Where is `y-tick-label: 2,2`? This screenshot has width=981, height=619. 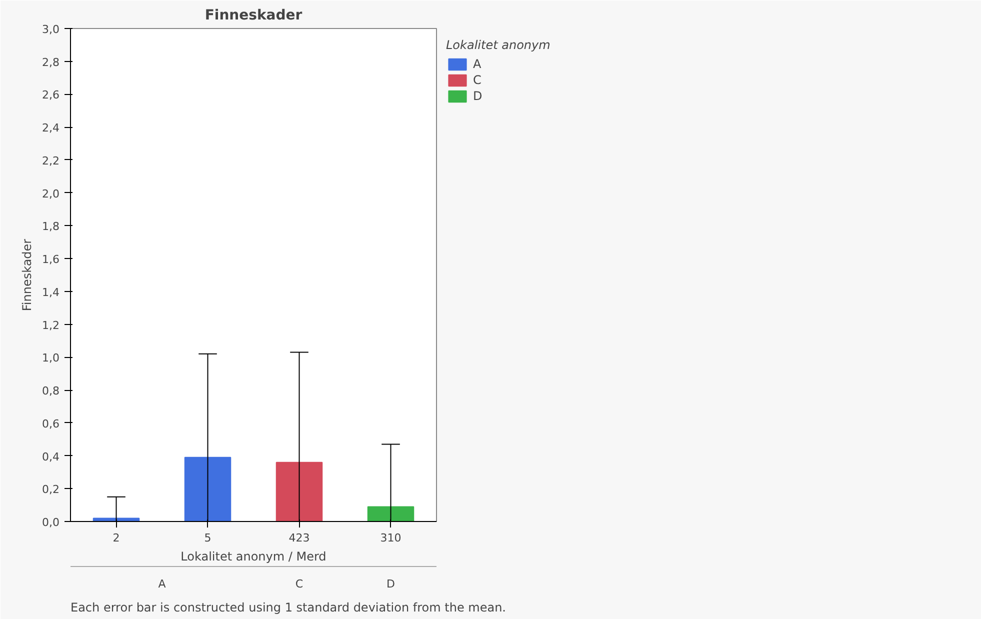
y-tick-label: 2,2 is located at coordinates (51, 161).